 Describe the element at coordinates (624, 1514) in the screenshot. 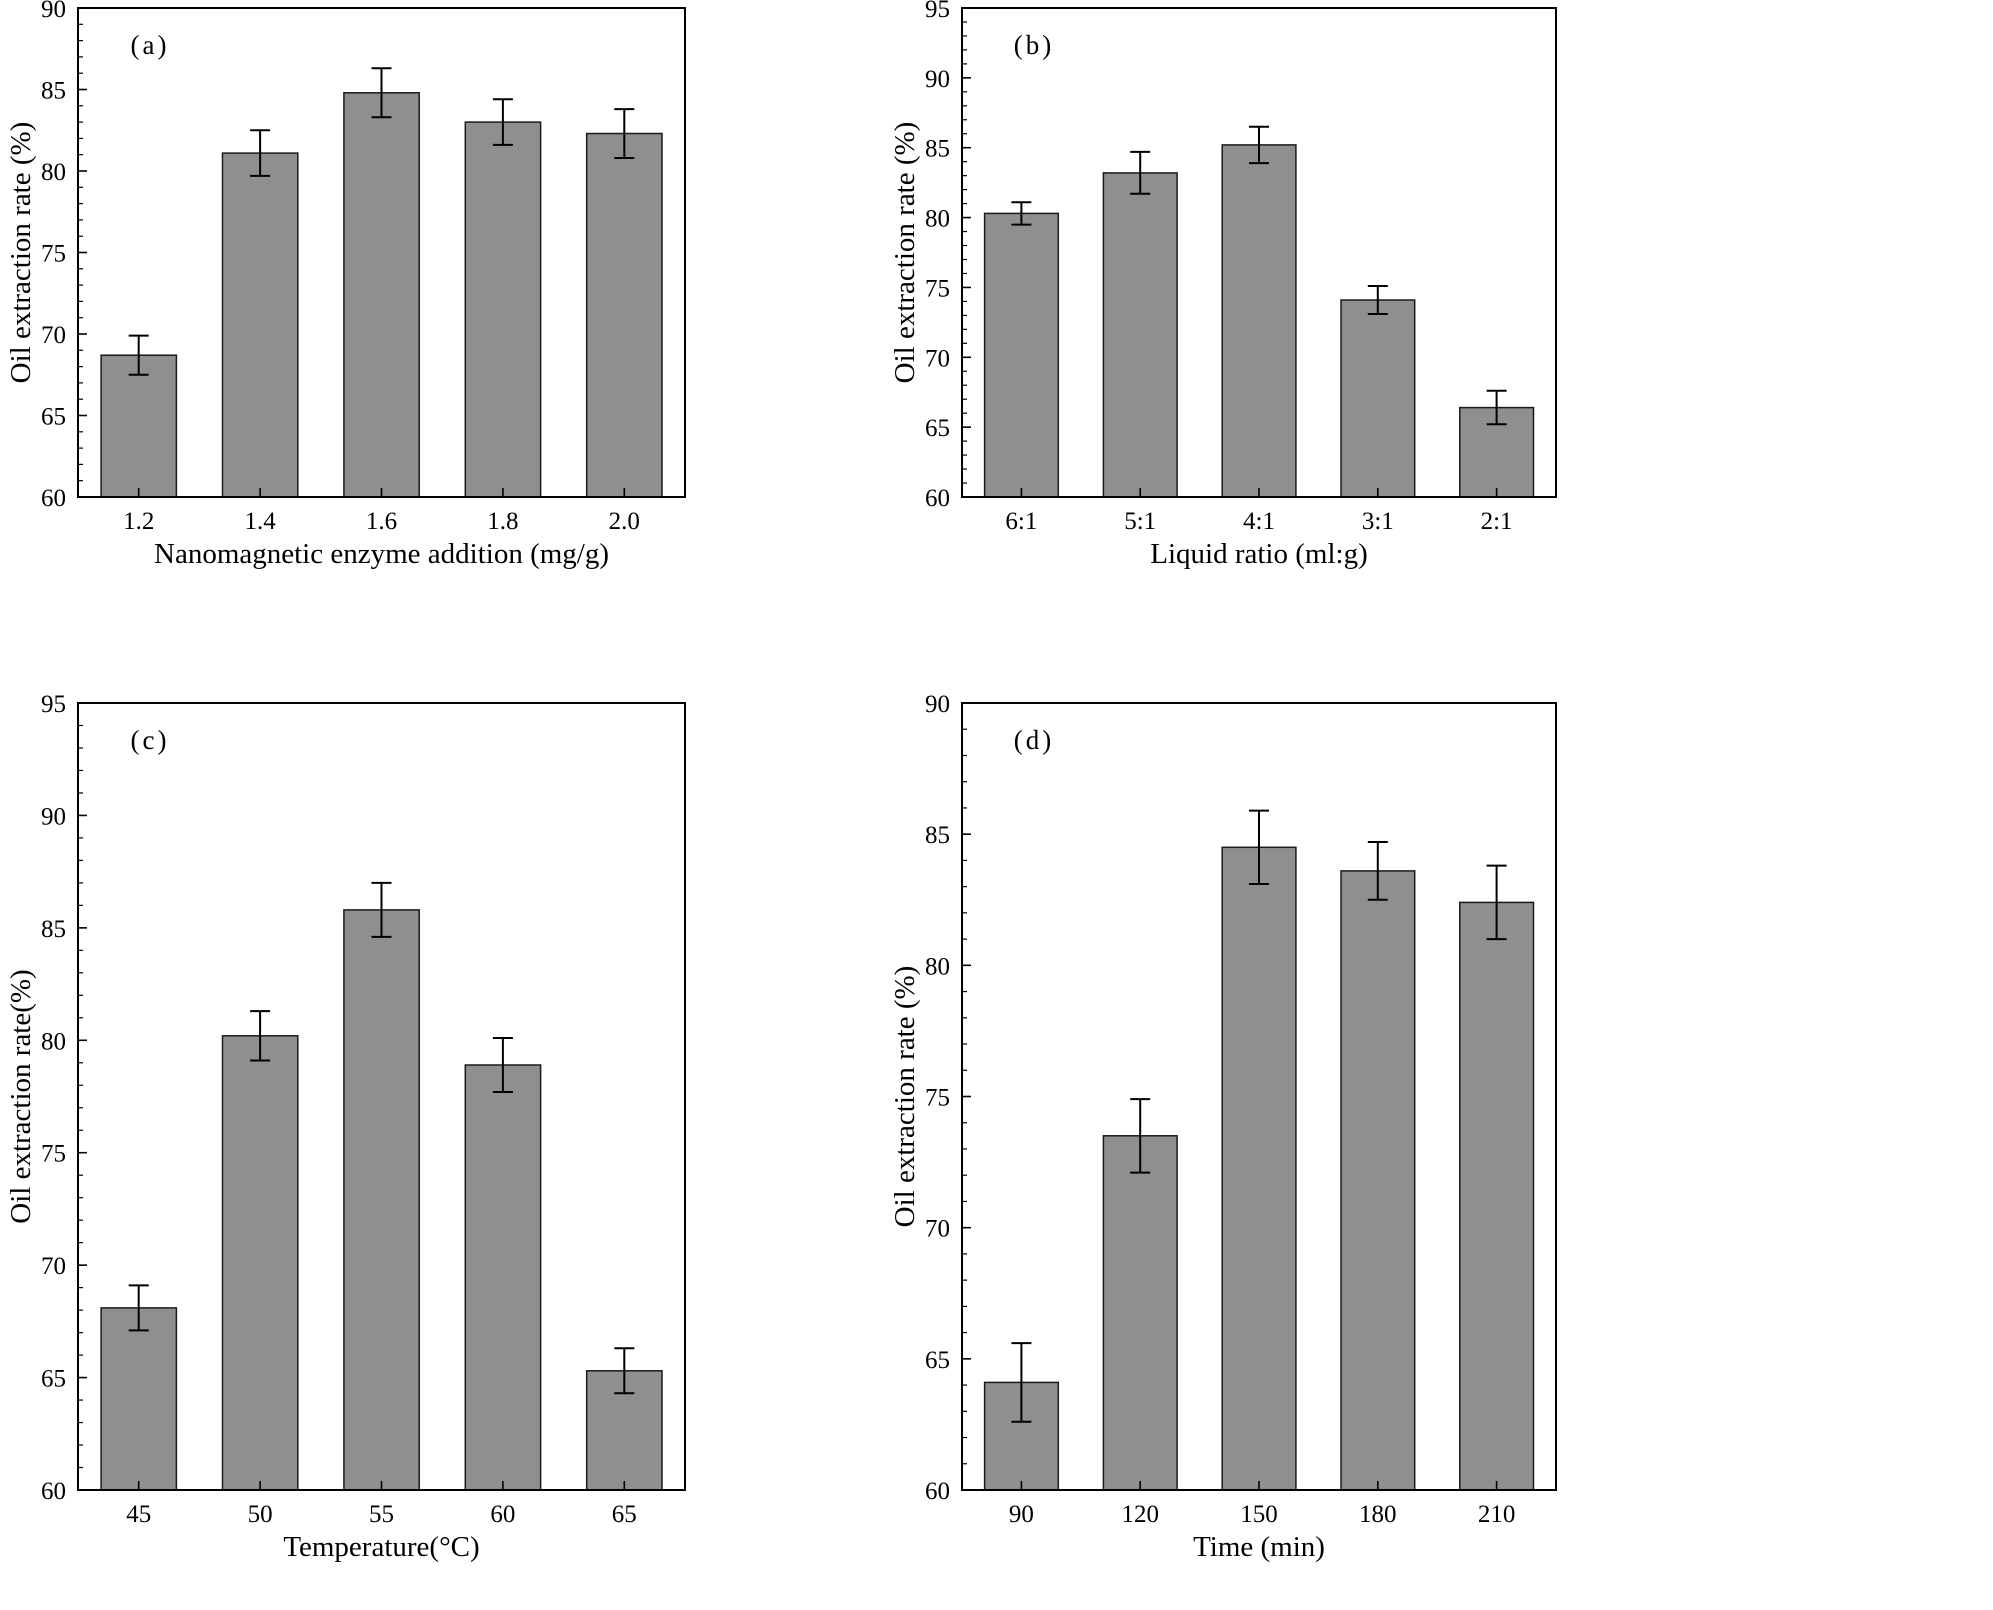

I see `x-tick-label: 65` at that location.